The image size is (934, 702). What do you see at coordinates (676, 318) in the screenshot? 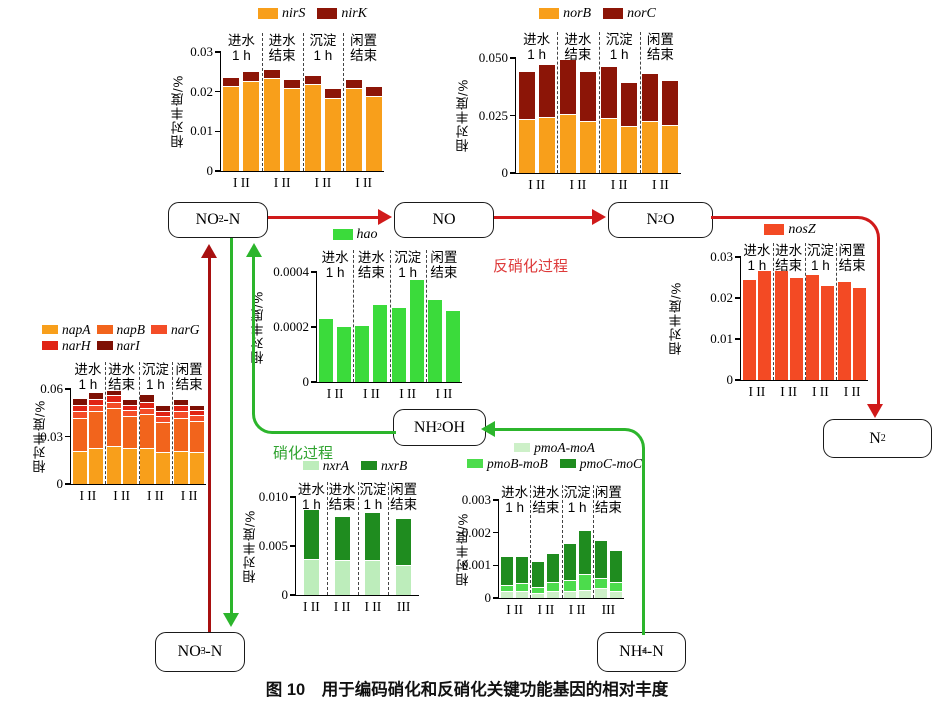
I see `nosz-y-axis-label: 相对丰度/%` at bounding box center [676, 318].